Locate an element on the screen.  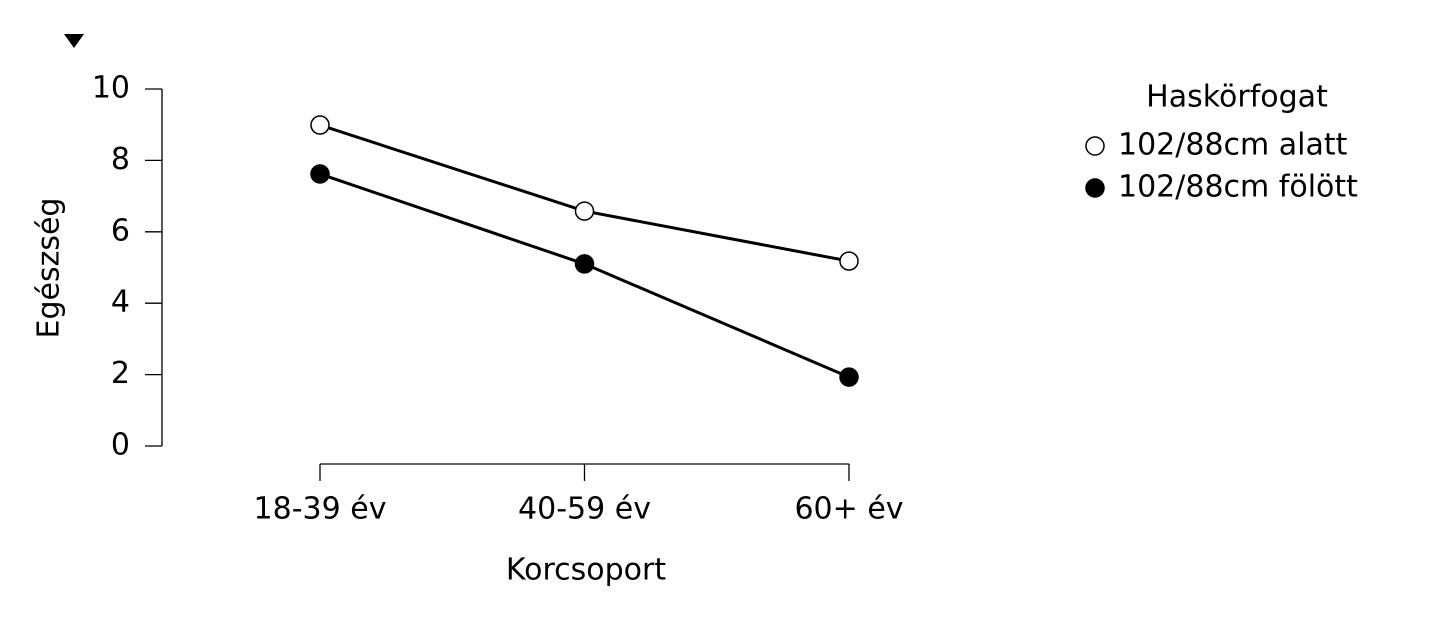
y-axis-title: Egészség is located at coordinates (49, 268).